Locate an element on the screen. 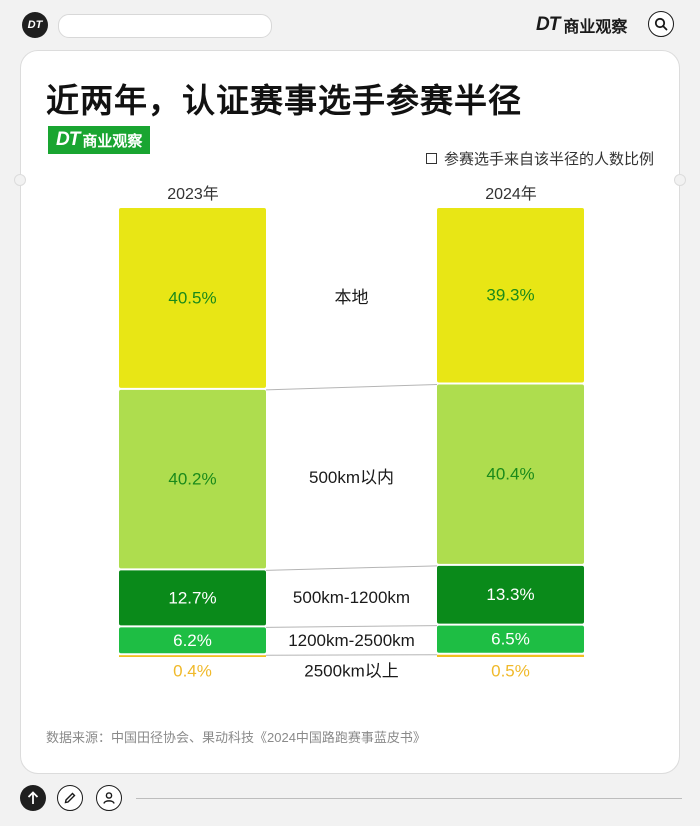 This screenshot has height=826, width=700. value-label-2024-1200-2500km: 6.5% is located at coordinates (510, 639).